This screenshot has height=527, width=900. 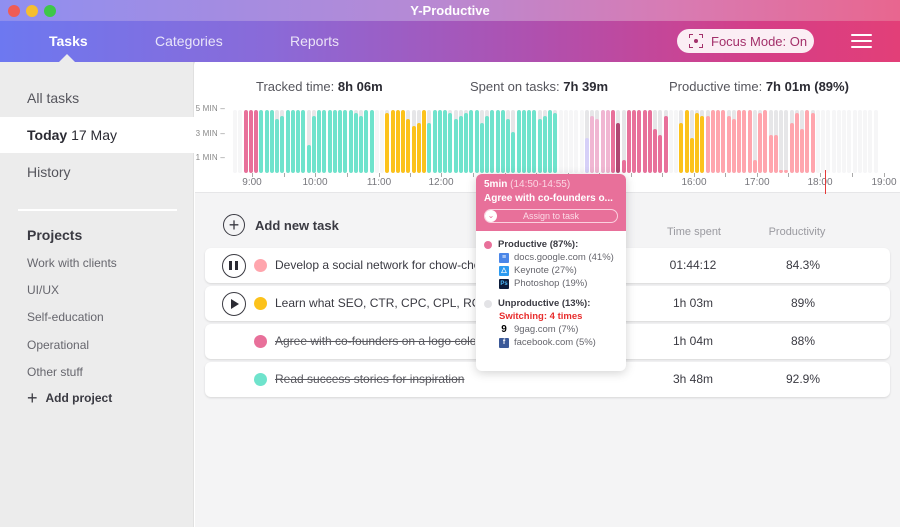 I want to click on project-work-with-clients: Work with clients, so click(x=72, y=263).